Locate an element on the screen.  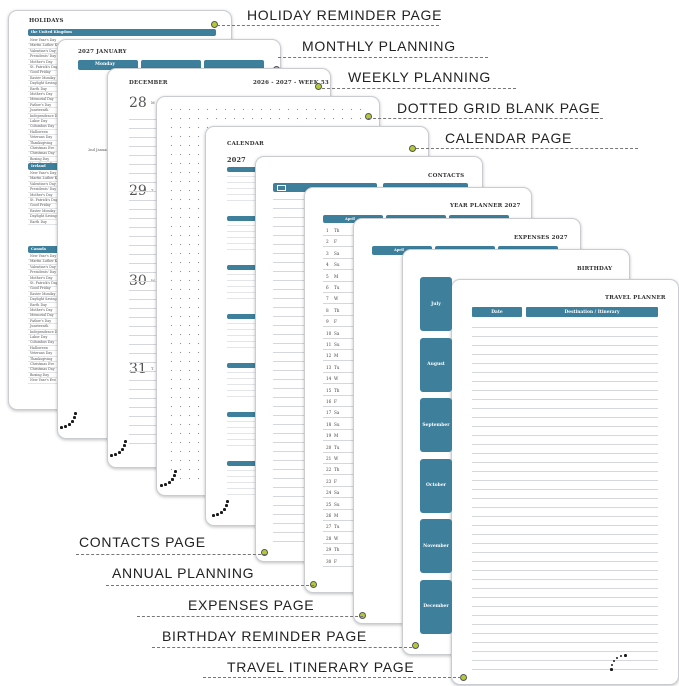
yp-day: 30 is located at coordinates (329, 561).